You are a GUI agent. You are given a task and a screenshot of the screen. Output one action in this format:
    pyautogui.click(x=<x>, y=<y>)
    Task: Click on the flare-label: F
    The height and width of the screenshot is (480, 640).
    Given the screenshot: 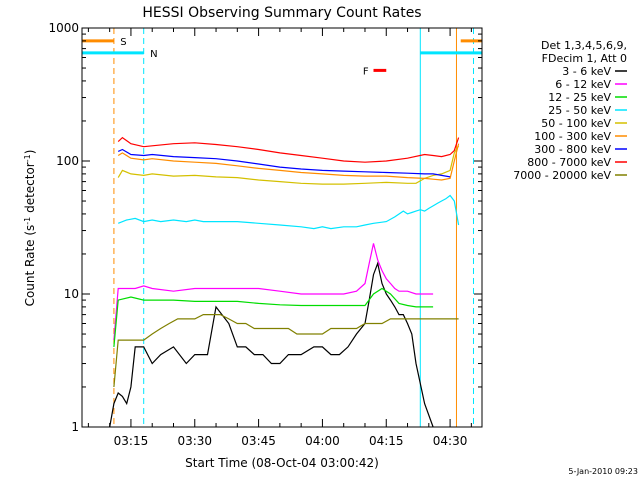 What is the action you would take?
    pyautogui.click(x=366, y=71)
    